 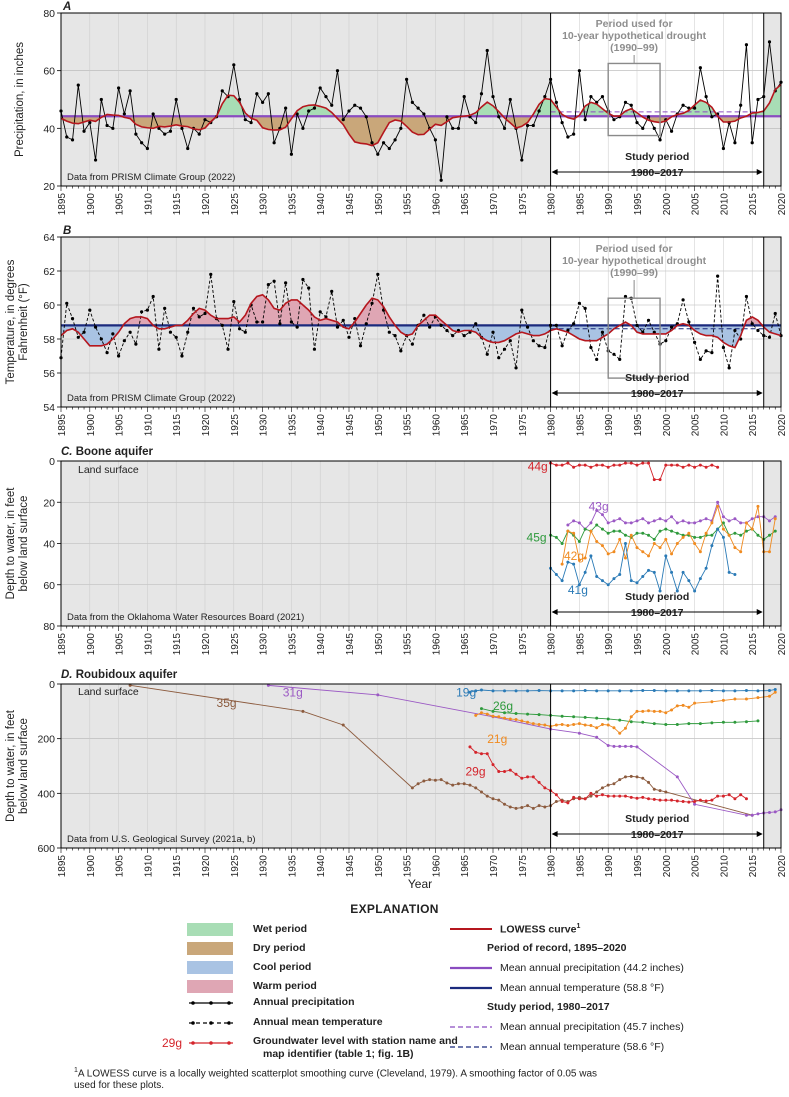 What do you see at coordinates (552, 425) in the screenshot?
I see `x-tick-label: 1980` at bounding box center [552, 425].